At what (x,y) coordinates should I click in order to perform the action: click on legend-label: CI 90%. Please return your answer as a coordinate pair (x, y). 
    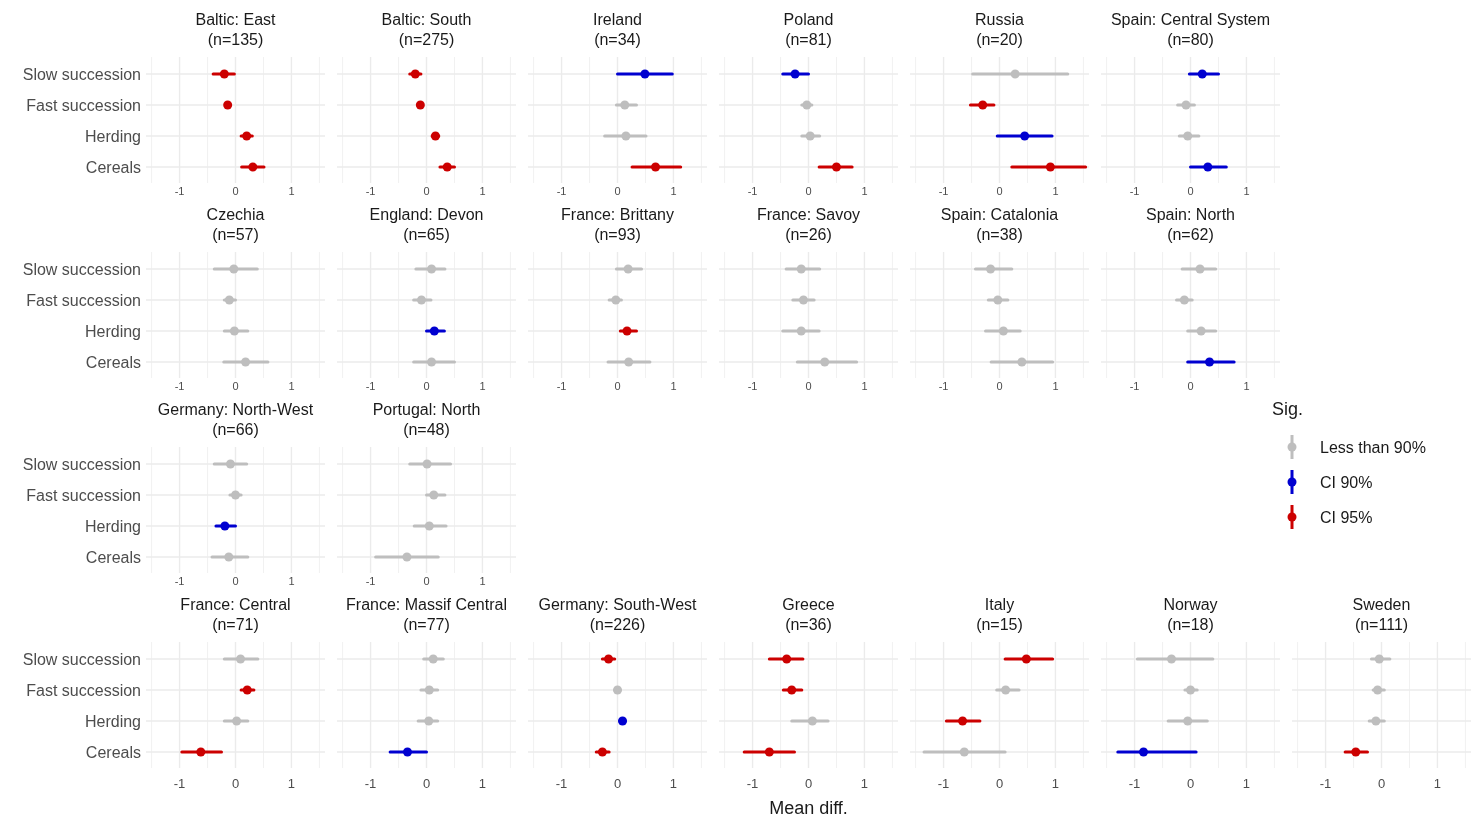
    Looking at the image, I should click on (1346, 482).